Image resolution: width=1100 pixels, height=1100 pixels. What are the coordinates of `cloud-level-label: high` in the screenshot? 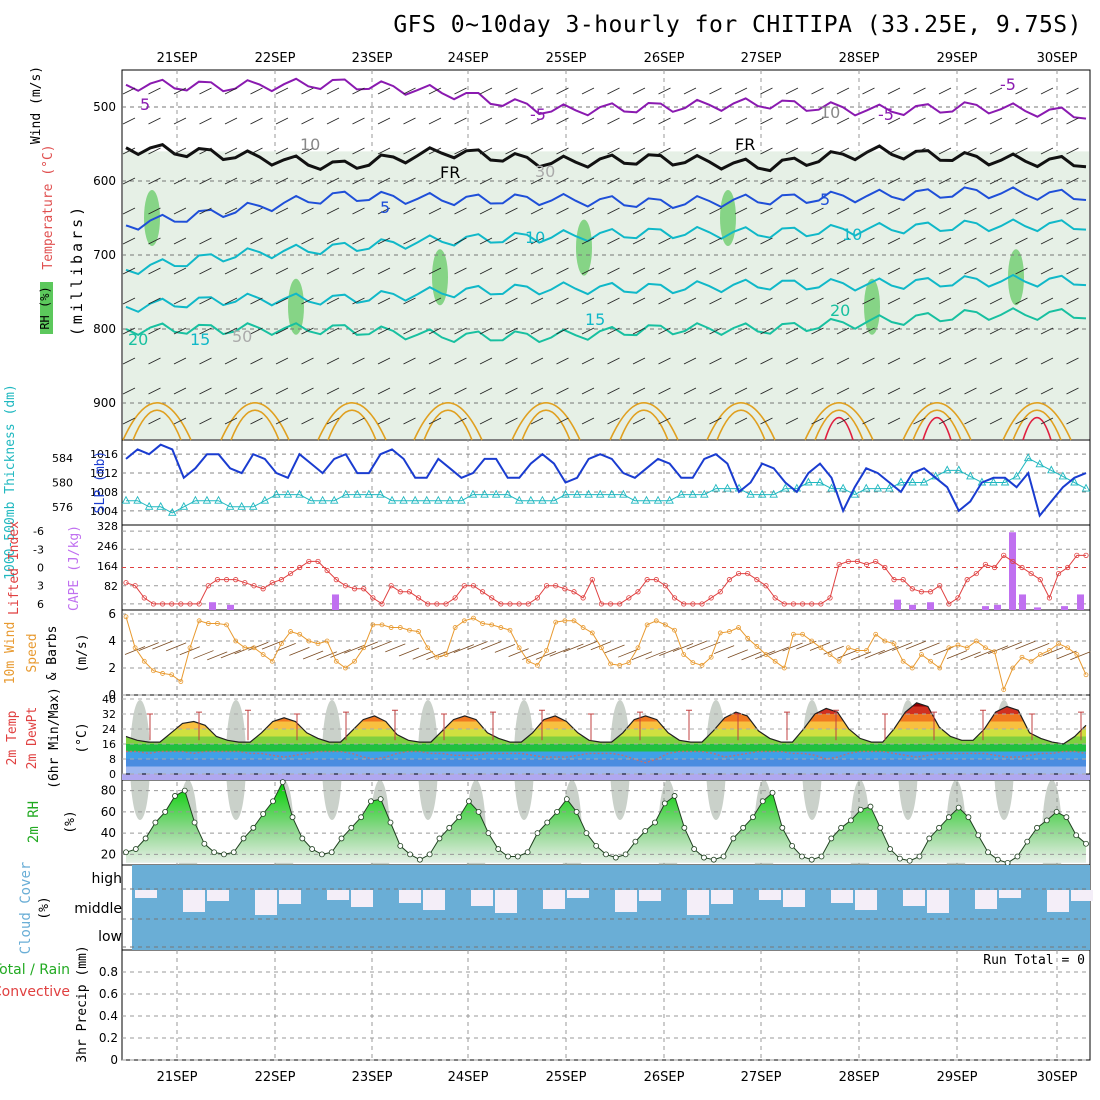 It's located at (106, 879).